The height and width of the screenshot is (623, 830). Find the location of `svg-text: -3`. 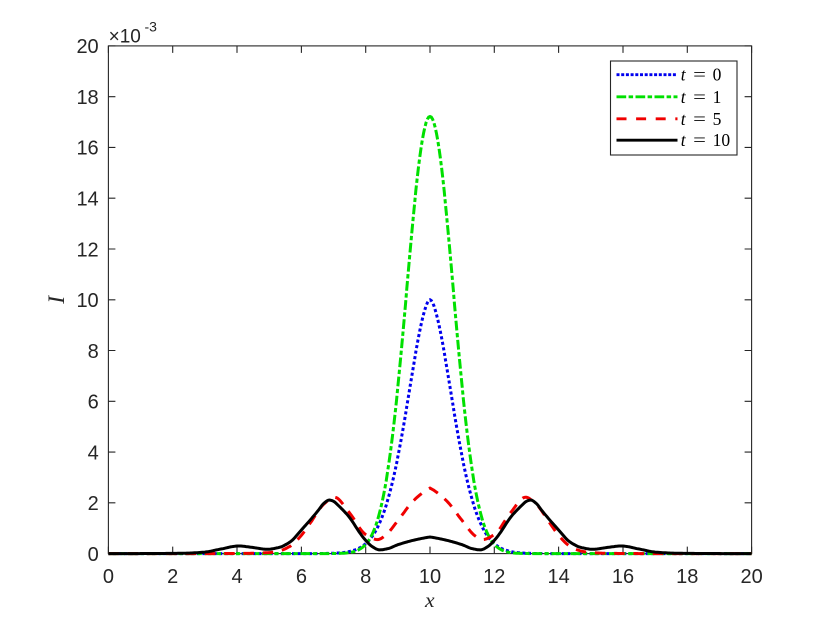

svg-text: -3 is located at coordinates (151, 27).